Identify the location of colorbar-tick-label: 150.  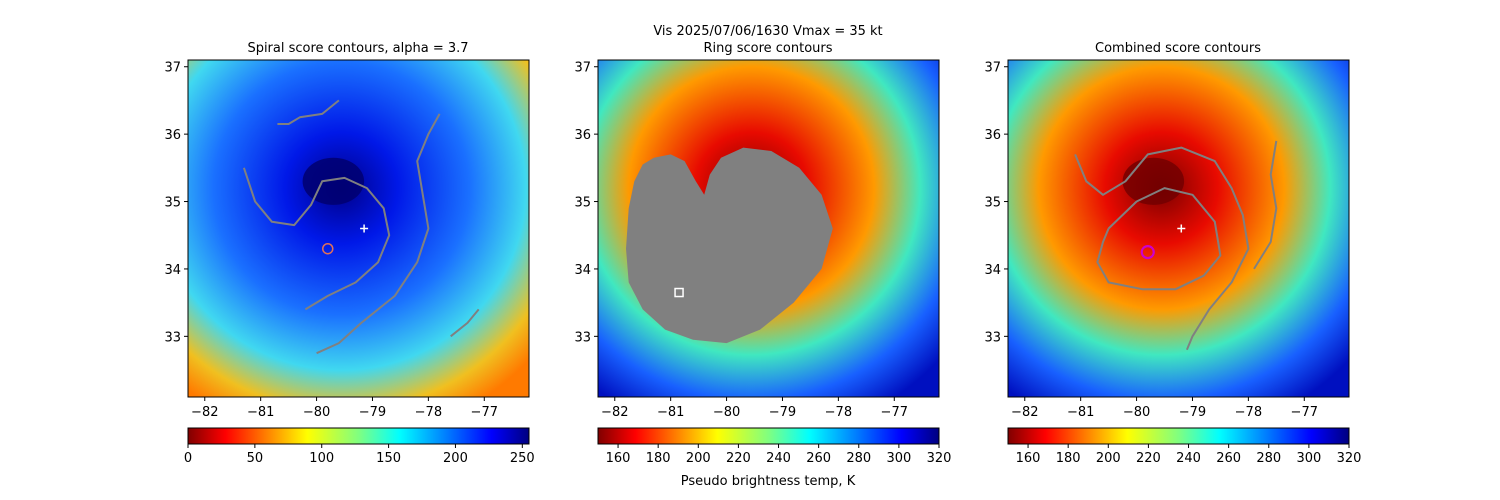
(388, 458).